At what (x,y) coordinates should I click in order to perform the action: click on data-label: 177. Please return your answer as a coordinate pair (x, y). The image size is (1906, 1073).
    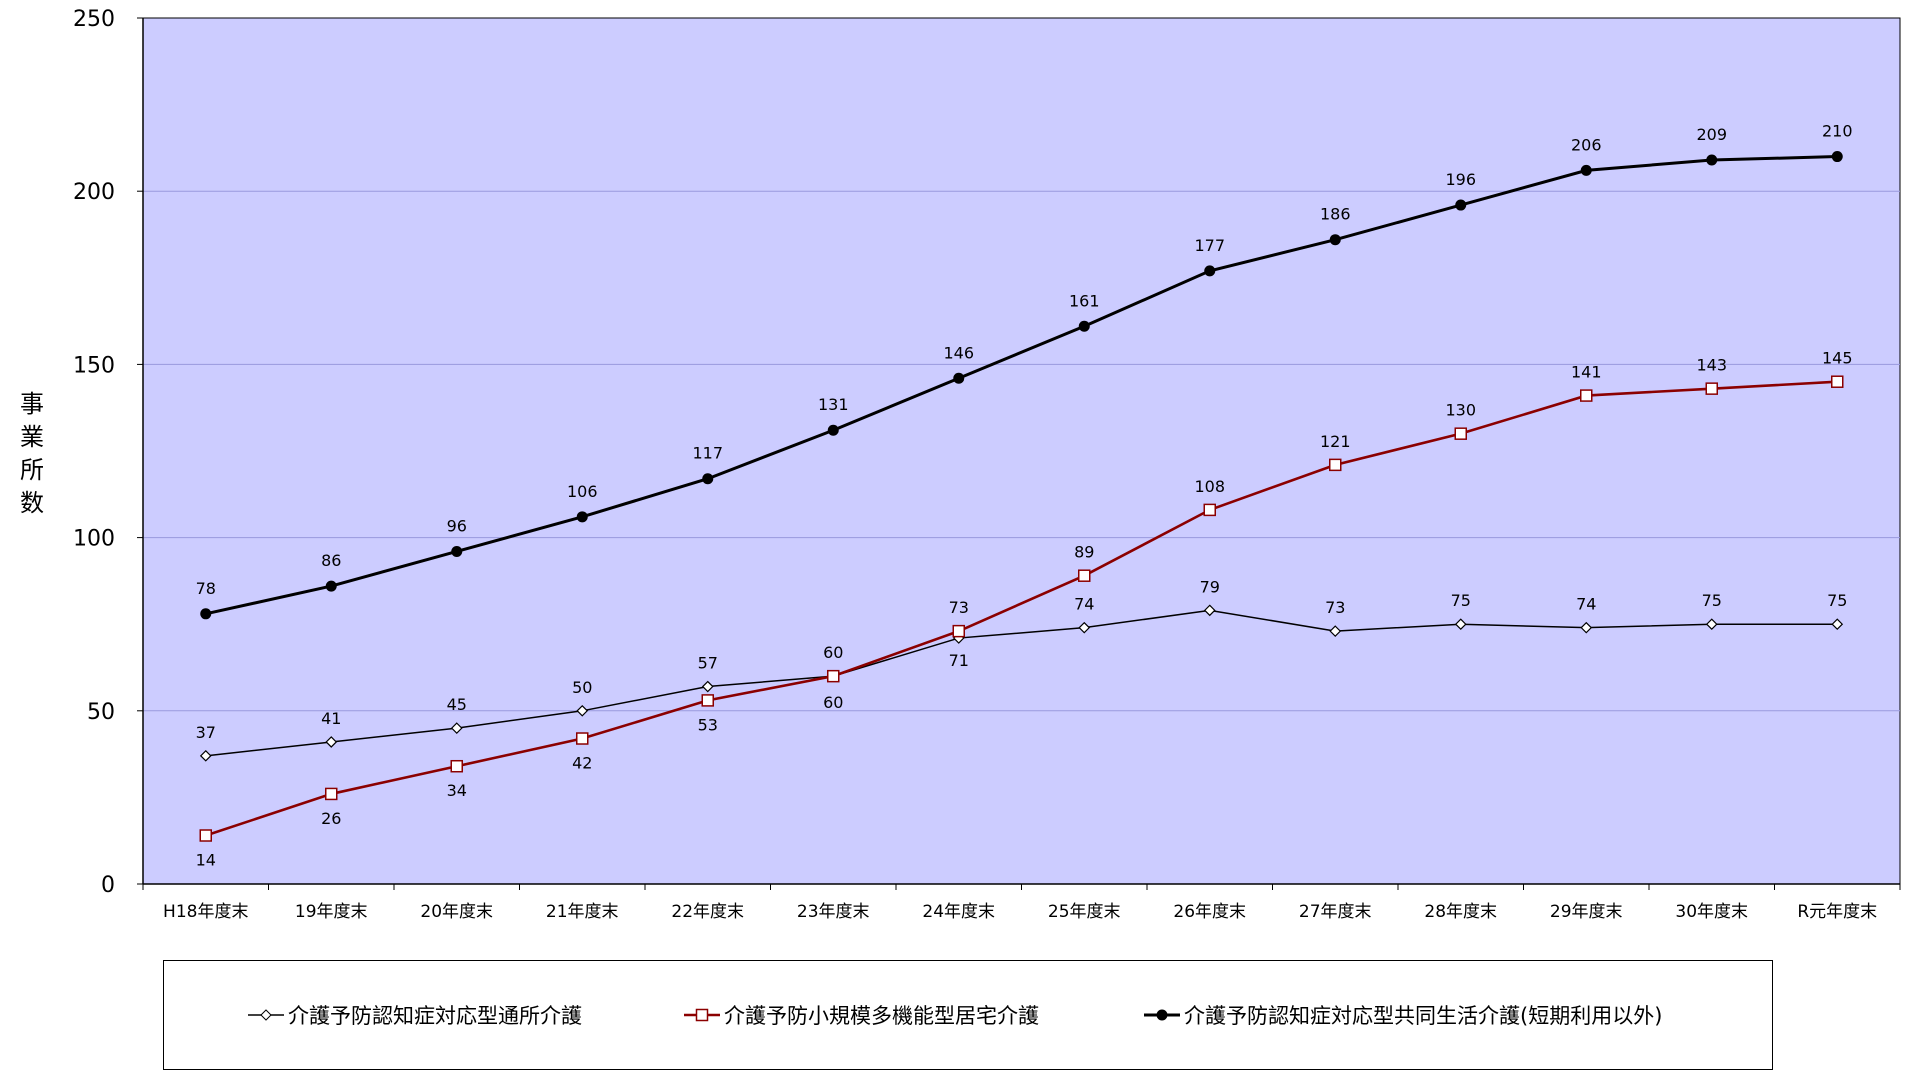
    Looking at the image, I should click on (1209, 245).